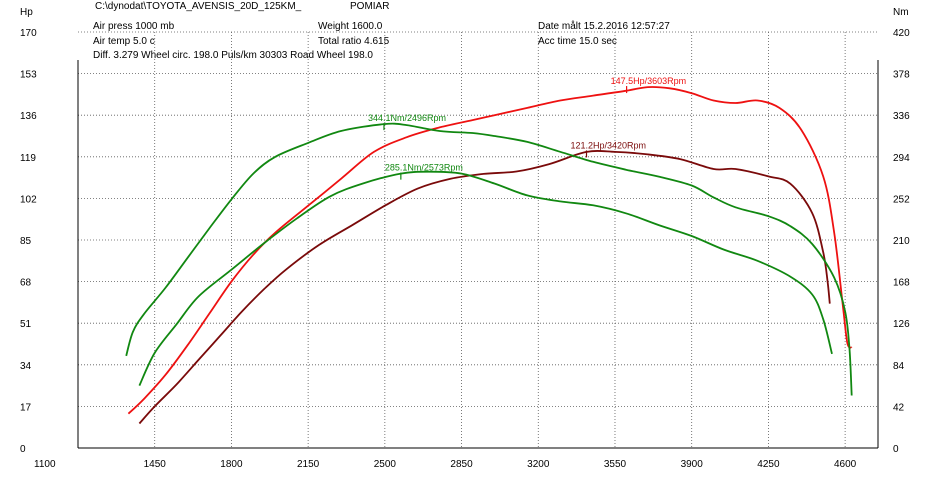 This screenshot has height=492, width=950. What do you see at coordinates (461, 464) in the screenshot?
I see `x-tick-label: 2850` at bounding box center [461, 464].